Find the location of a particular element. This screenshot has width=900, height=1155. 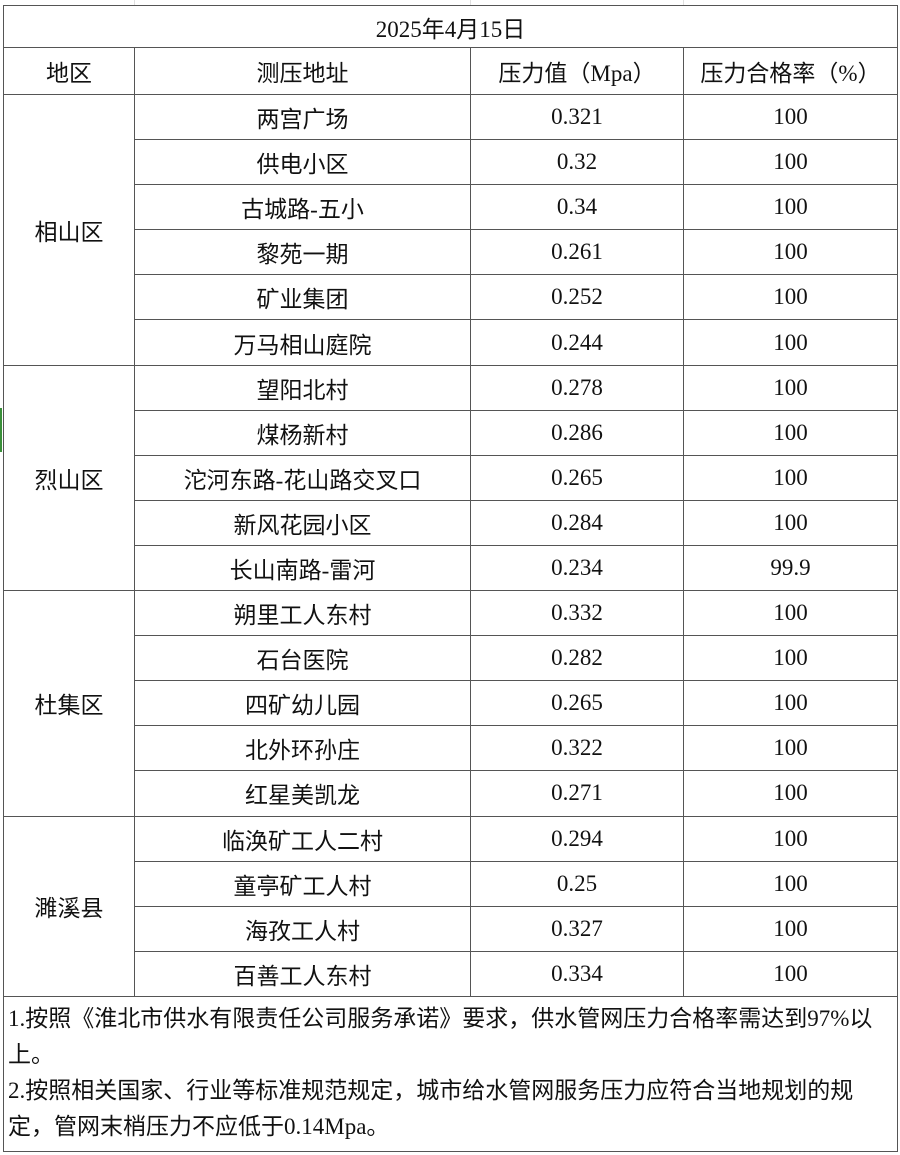

pressure-cell: 0.34 is located at coordinates (577, 207).